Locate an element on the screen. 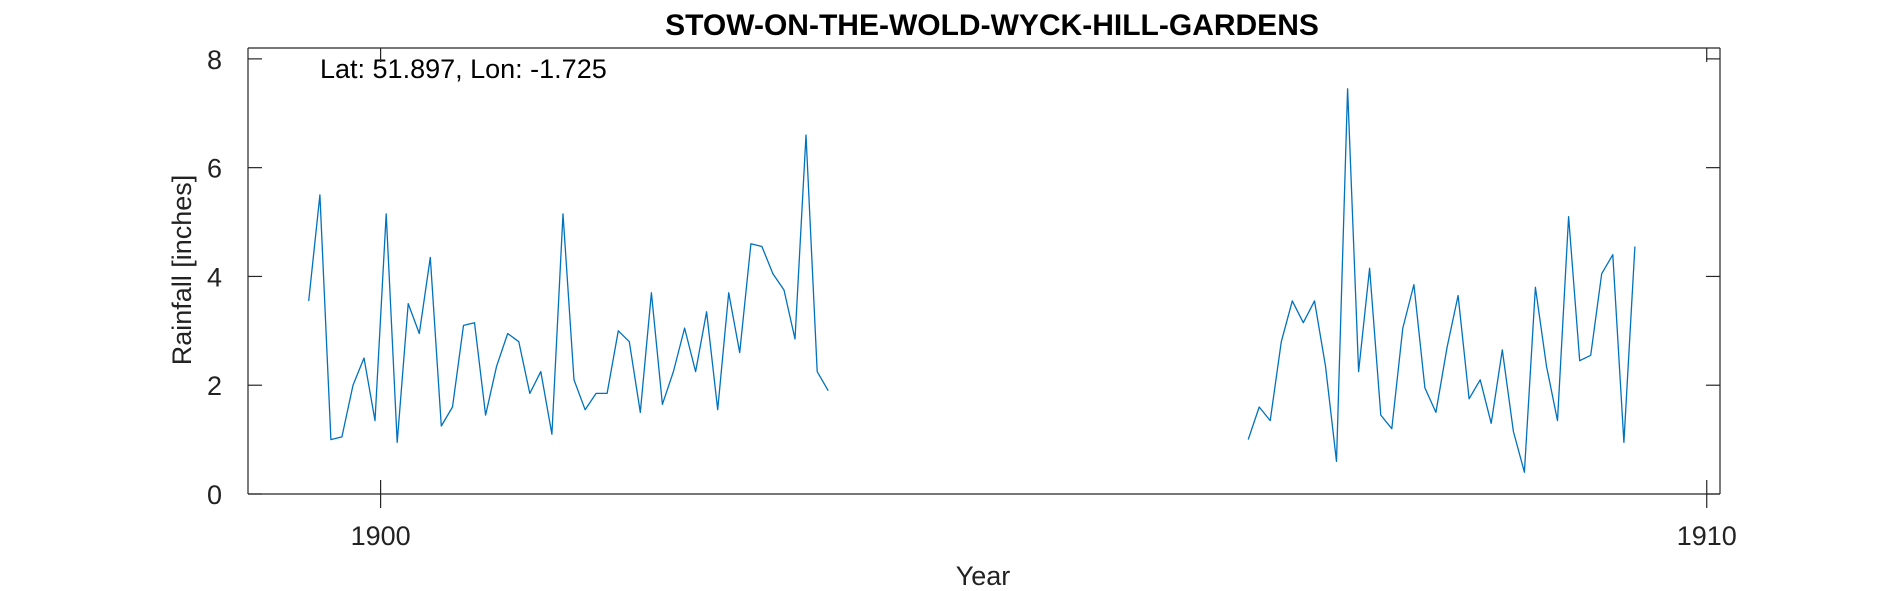  y-tick-label: 8 is located at coordinates (214, 60).